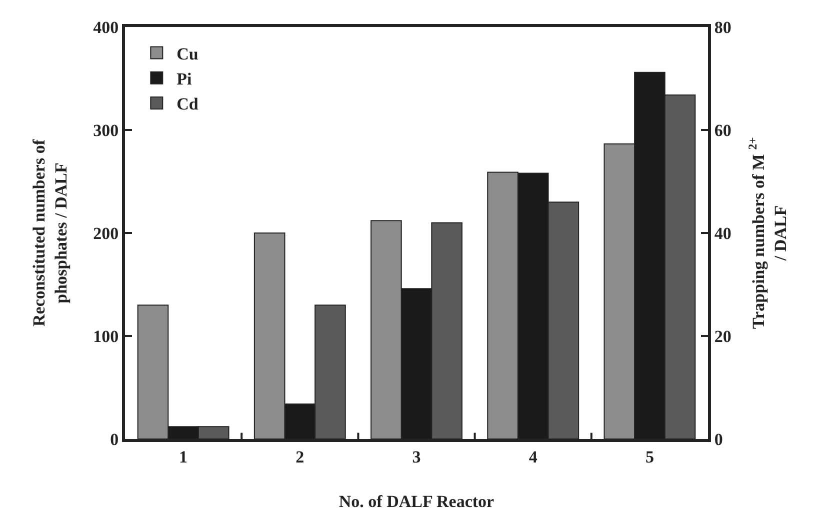 The image size is (828, 531). What do you see at coordinates (183, 456) in the screenshot?
I see `x-tick-label: 1` at bounding box center [183, 456].